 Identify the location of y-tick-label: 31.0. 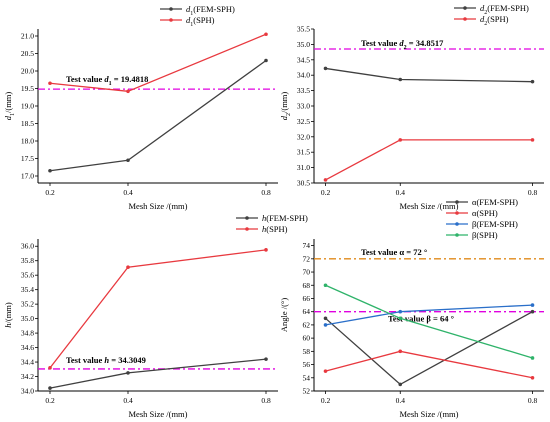
(303, 167).